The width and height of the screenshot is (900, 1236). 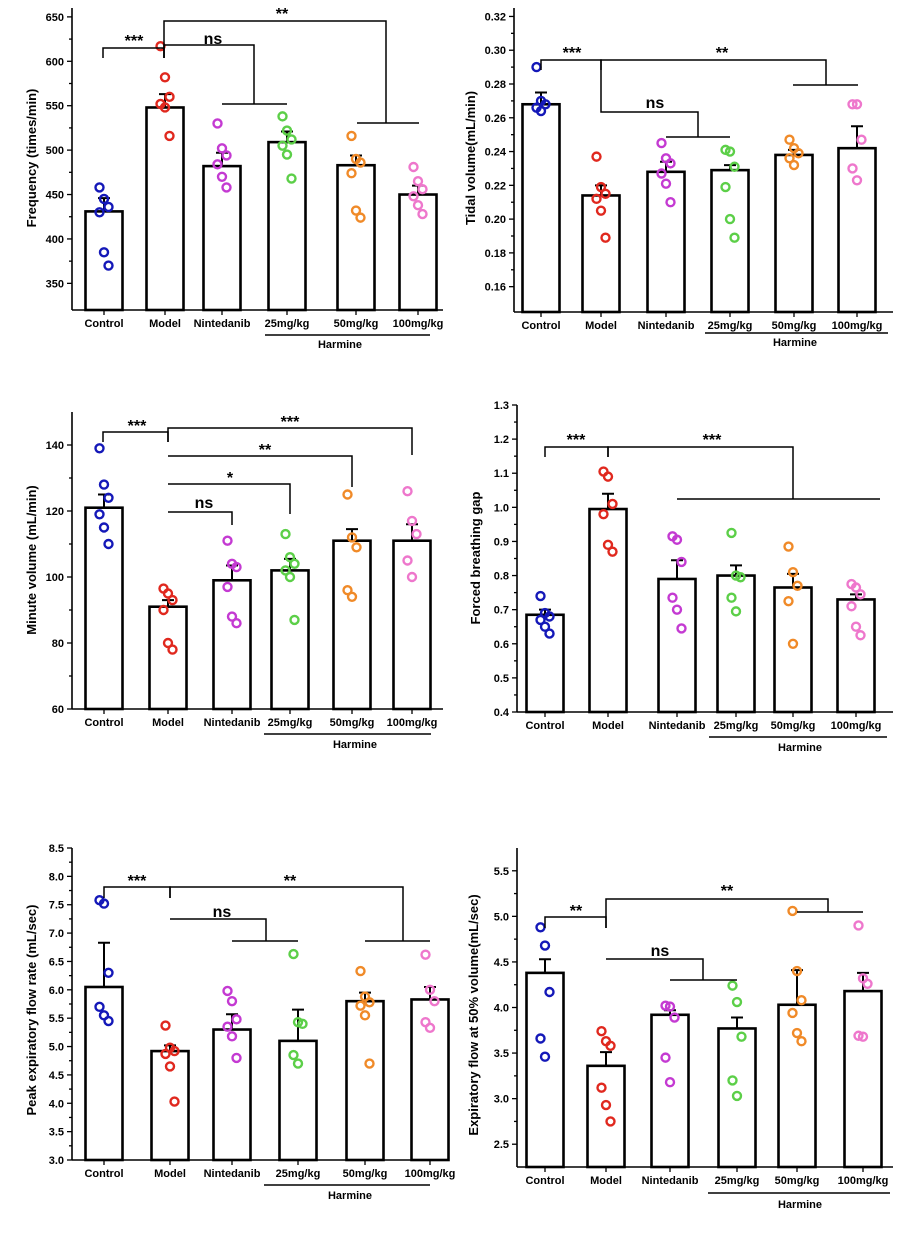 I want to click on y-tick-label: 0.20, so click(x=495, y=220).